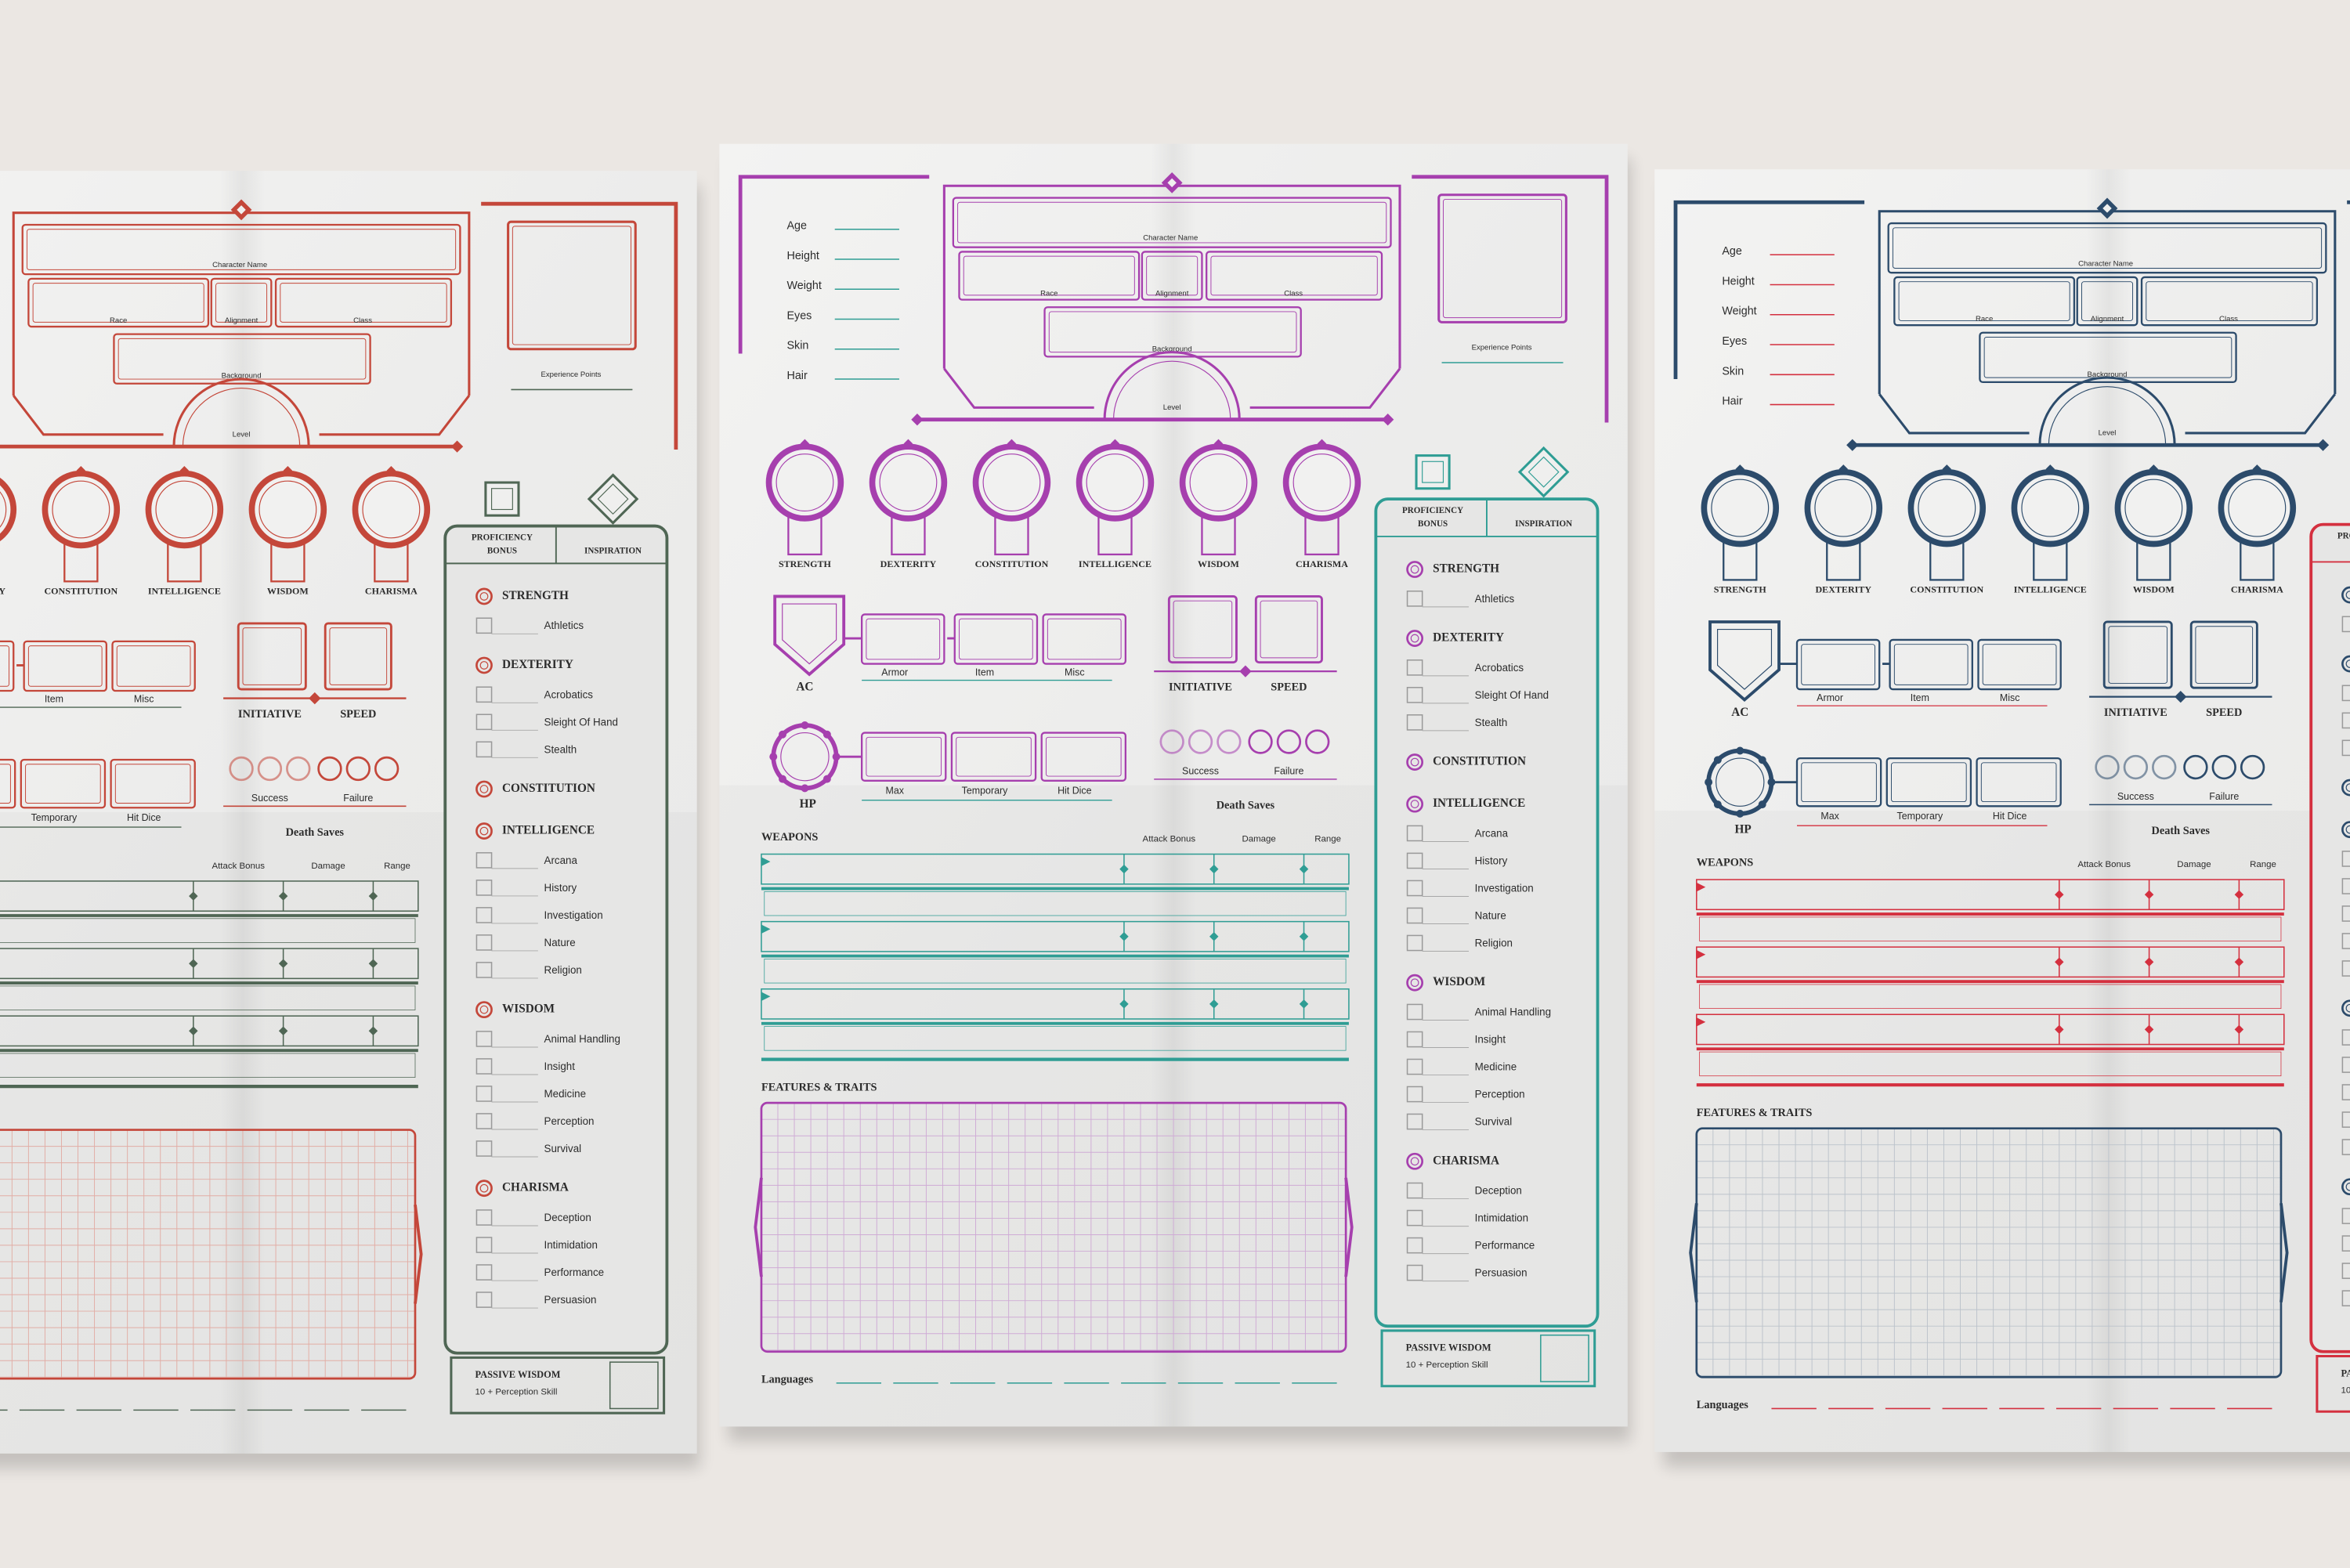  Describe the element at coordinates (1738, 281) in the screenshot. I see `personal-label: Height` at that location.